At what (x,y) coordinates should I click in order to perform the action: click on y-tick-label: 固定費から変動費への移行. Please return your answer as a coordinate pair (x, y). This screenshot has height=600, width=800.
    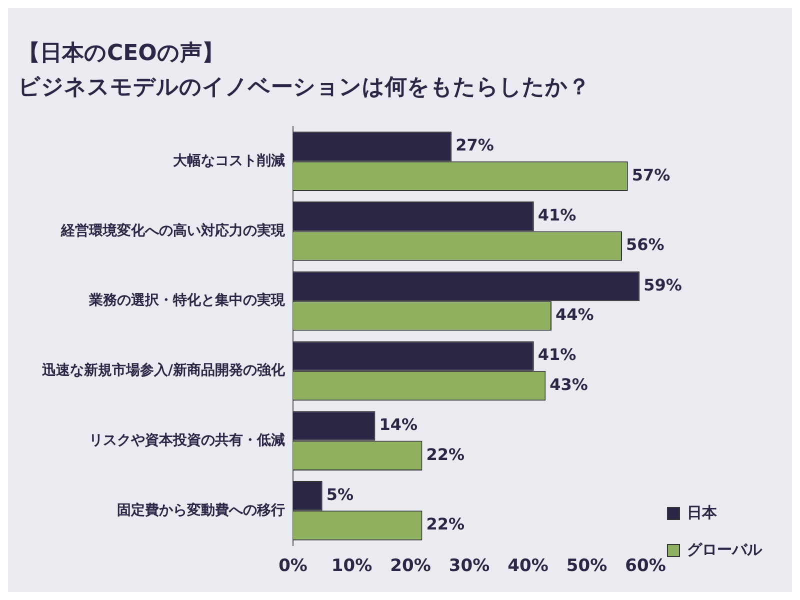
    Looking at the image, I should click on (201, 509).